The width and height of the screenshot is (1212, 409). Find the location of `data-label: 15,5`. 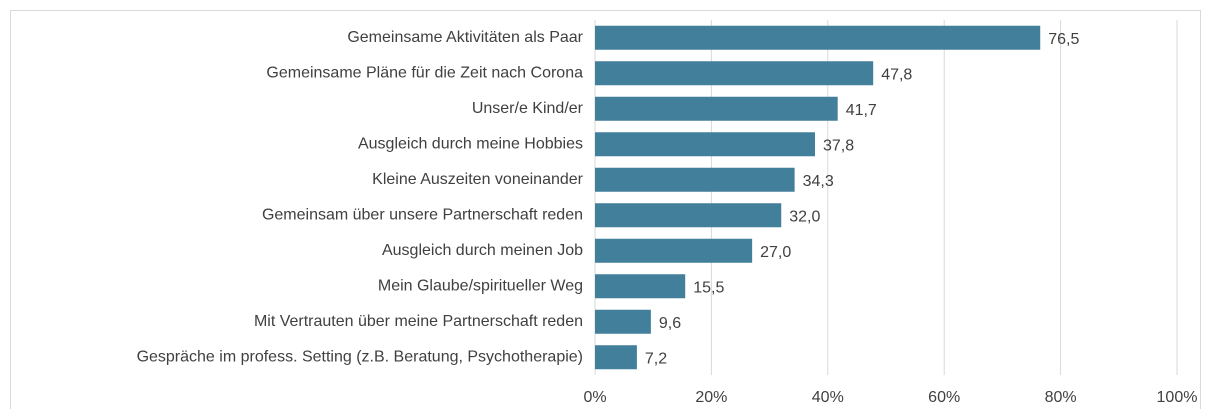

data-label: 15,5 is located at coordinates (708, 287).